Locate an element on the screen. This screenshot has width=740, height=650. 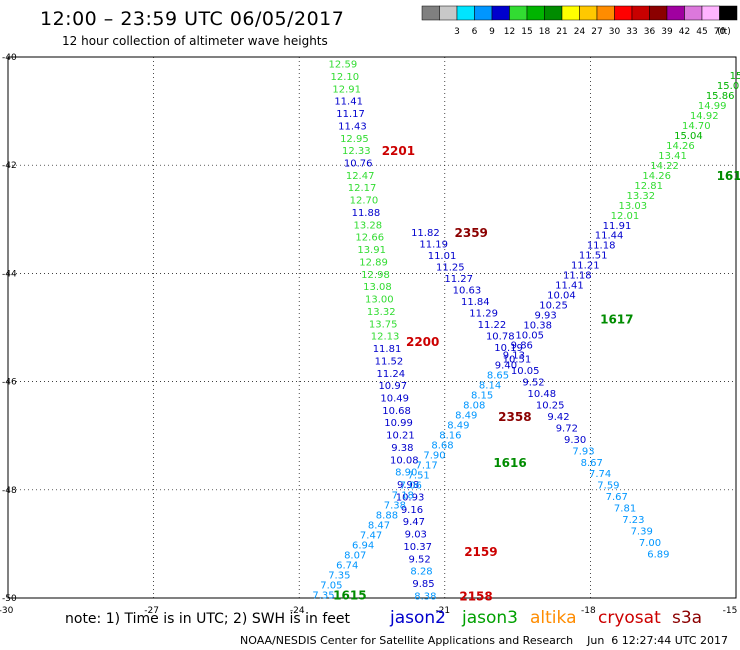
wave-height-label: 7.00 is located at coordinates (650, 543).